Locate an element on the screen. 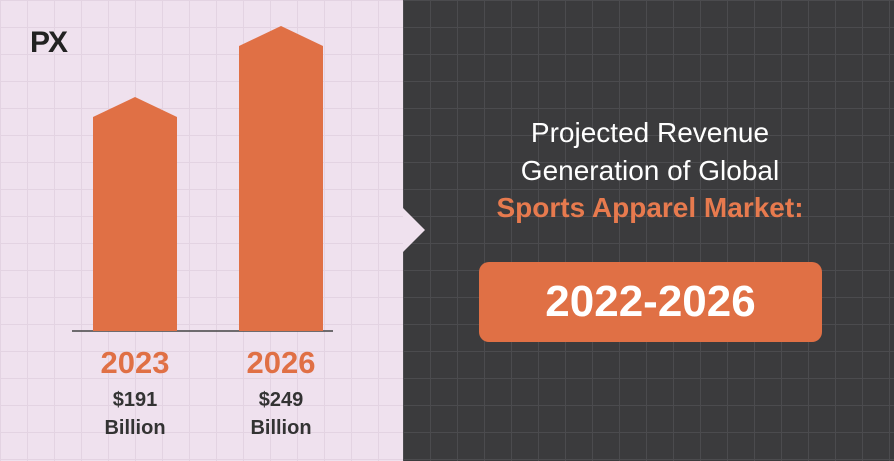 Image resolution: width=894 pixels, height=461 pixels. value-label: $249 Billion is located at coordinates (281, 414).